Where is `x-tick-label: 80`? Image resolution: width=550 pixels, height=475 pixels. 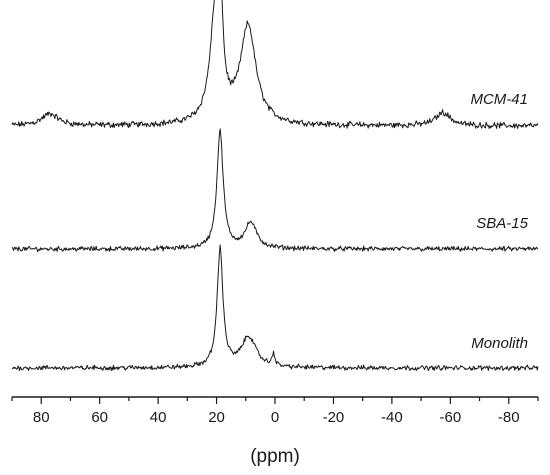 x-tick-label: 80 is located at coordinates (41, 417).